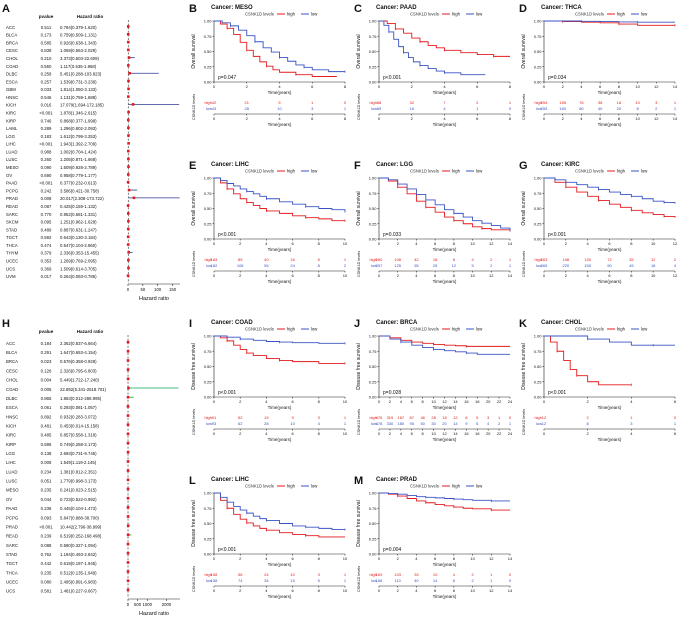 The width and height of the screenshot is (683, 630). Describe the element at coordinates (227, 78) in the screenshot. I see `svg-text: p=0.047` at that location.